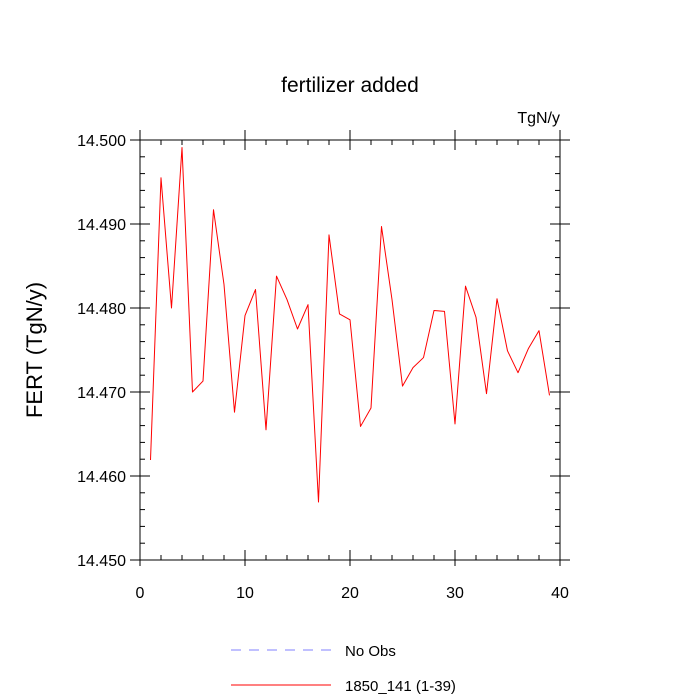 The height and width of the screenshot is (700, 700). What do you see at coordinates (101, 141) in the screenshot?
I see `y-tick-label: 14.500` at bounding box center [101, 141].